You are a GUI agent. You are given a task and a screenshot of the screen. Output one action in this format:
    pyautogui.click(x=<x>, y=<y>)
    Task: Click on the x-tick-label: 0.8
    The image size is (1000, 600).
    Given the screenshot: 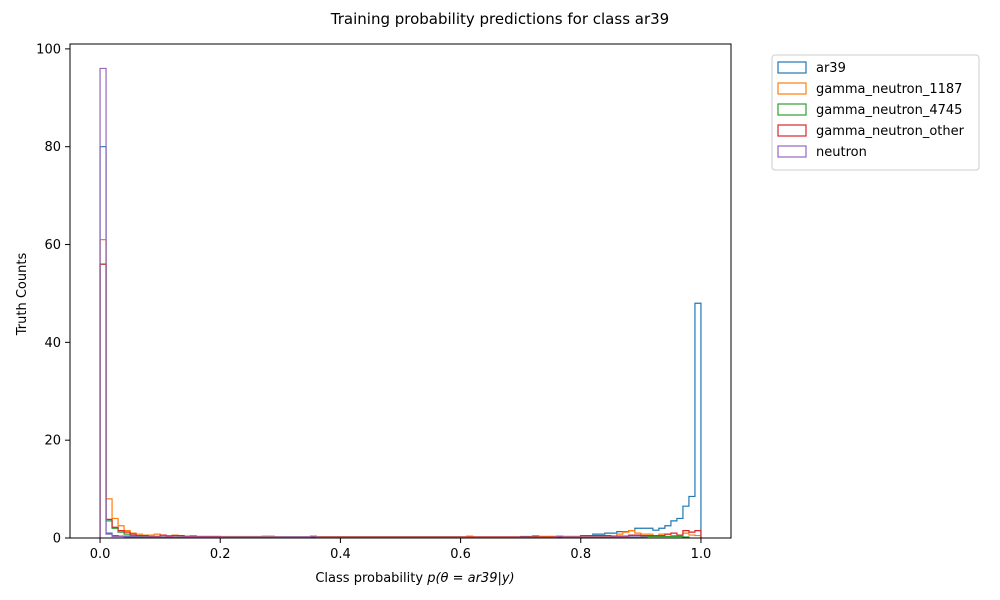 What is the action you would take?
    pyautogui.click(x=580, y=554)
    